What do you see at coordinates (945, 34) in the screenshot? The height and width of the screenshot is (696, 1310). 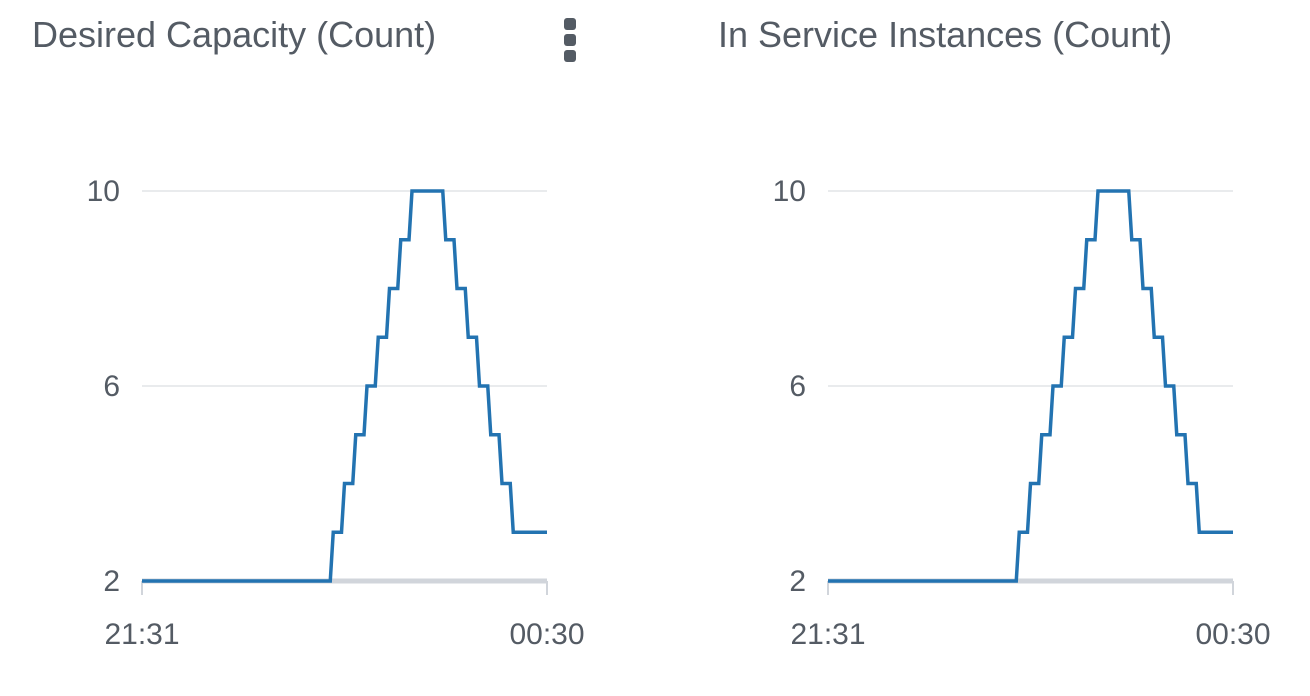 I see `panel-title-in-service-instances: In Service Instances (Count)` at bounding box center [945, 34].